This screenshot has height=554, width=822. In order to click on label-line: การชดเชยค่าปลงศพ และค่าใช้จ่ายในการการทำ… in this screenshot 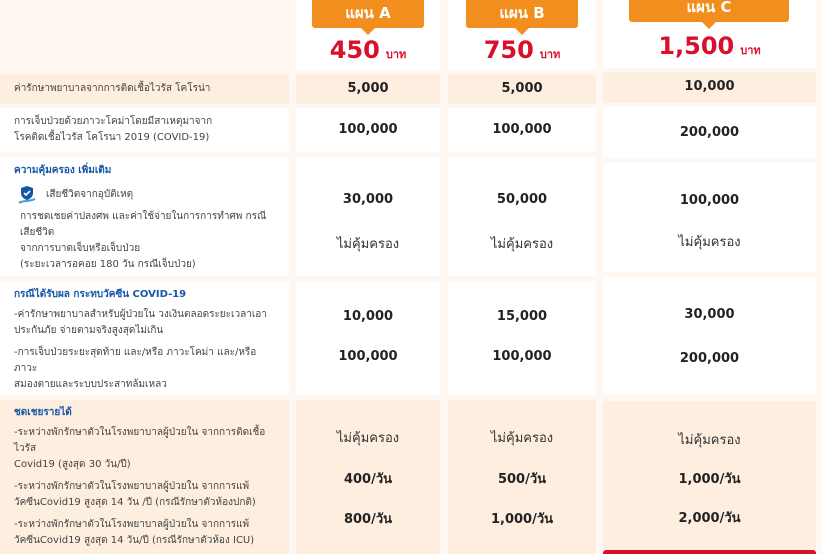, I will do `click(143, 224)`.